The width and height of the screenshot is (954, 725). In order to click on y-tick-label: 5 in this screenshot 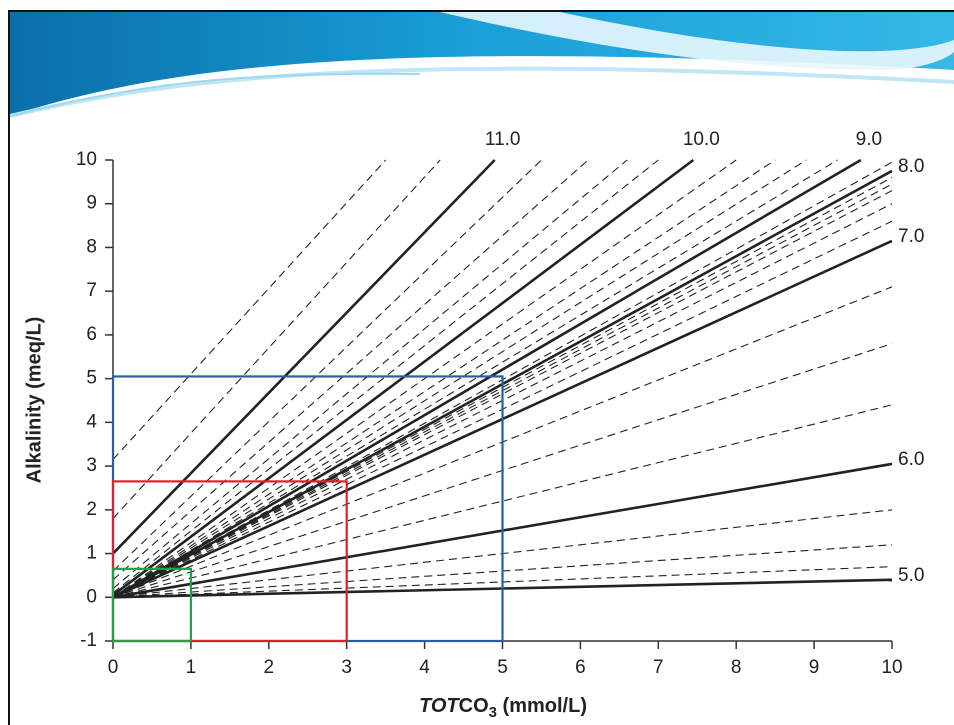, I will do `click(91, 378)`.